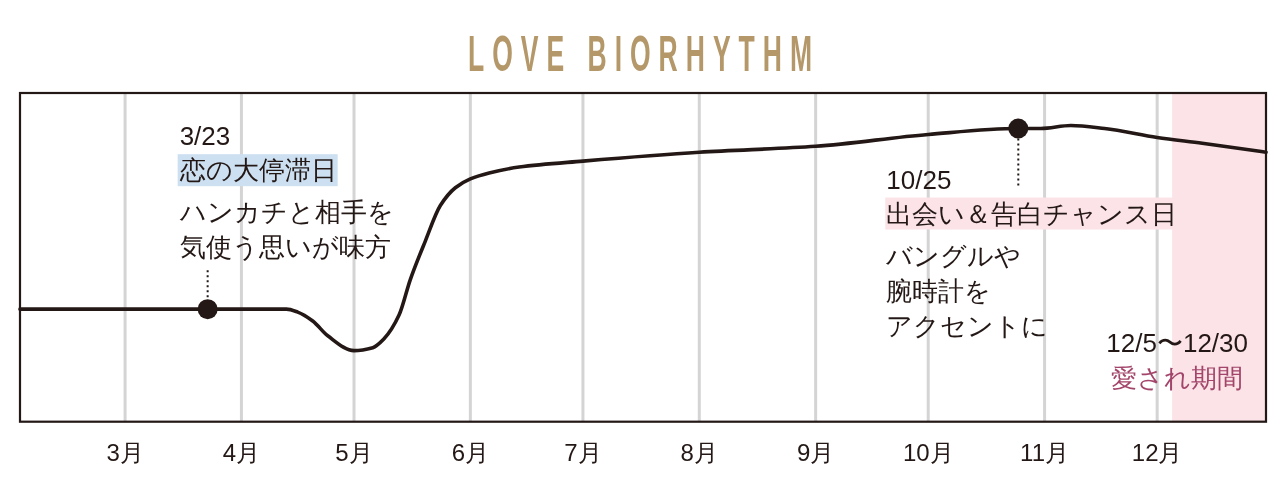 This screenshot has width=1280, height=500. What do you see at coordinates (257, 170) in the screenshot?
I see `annotation: 恋の大停滞日` at bounding box center [257, 170].